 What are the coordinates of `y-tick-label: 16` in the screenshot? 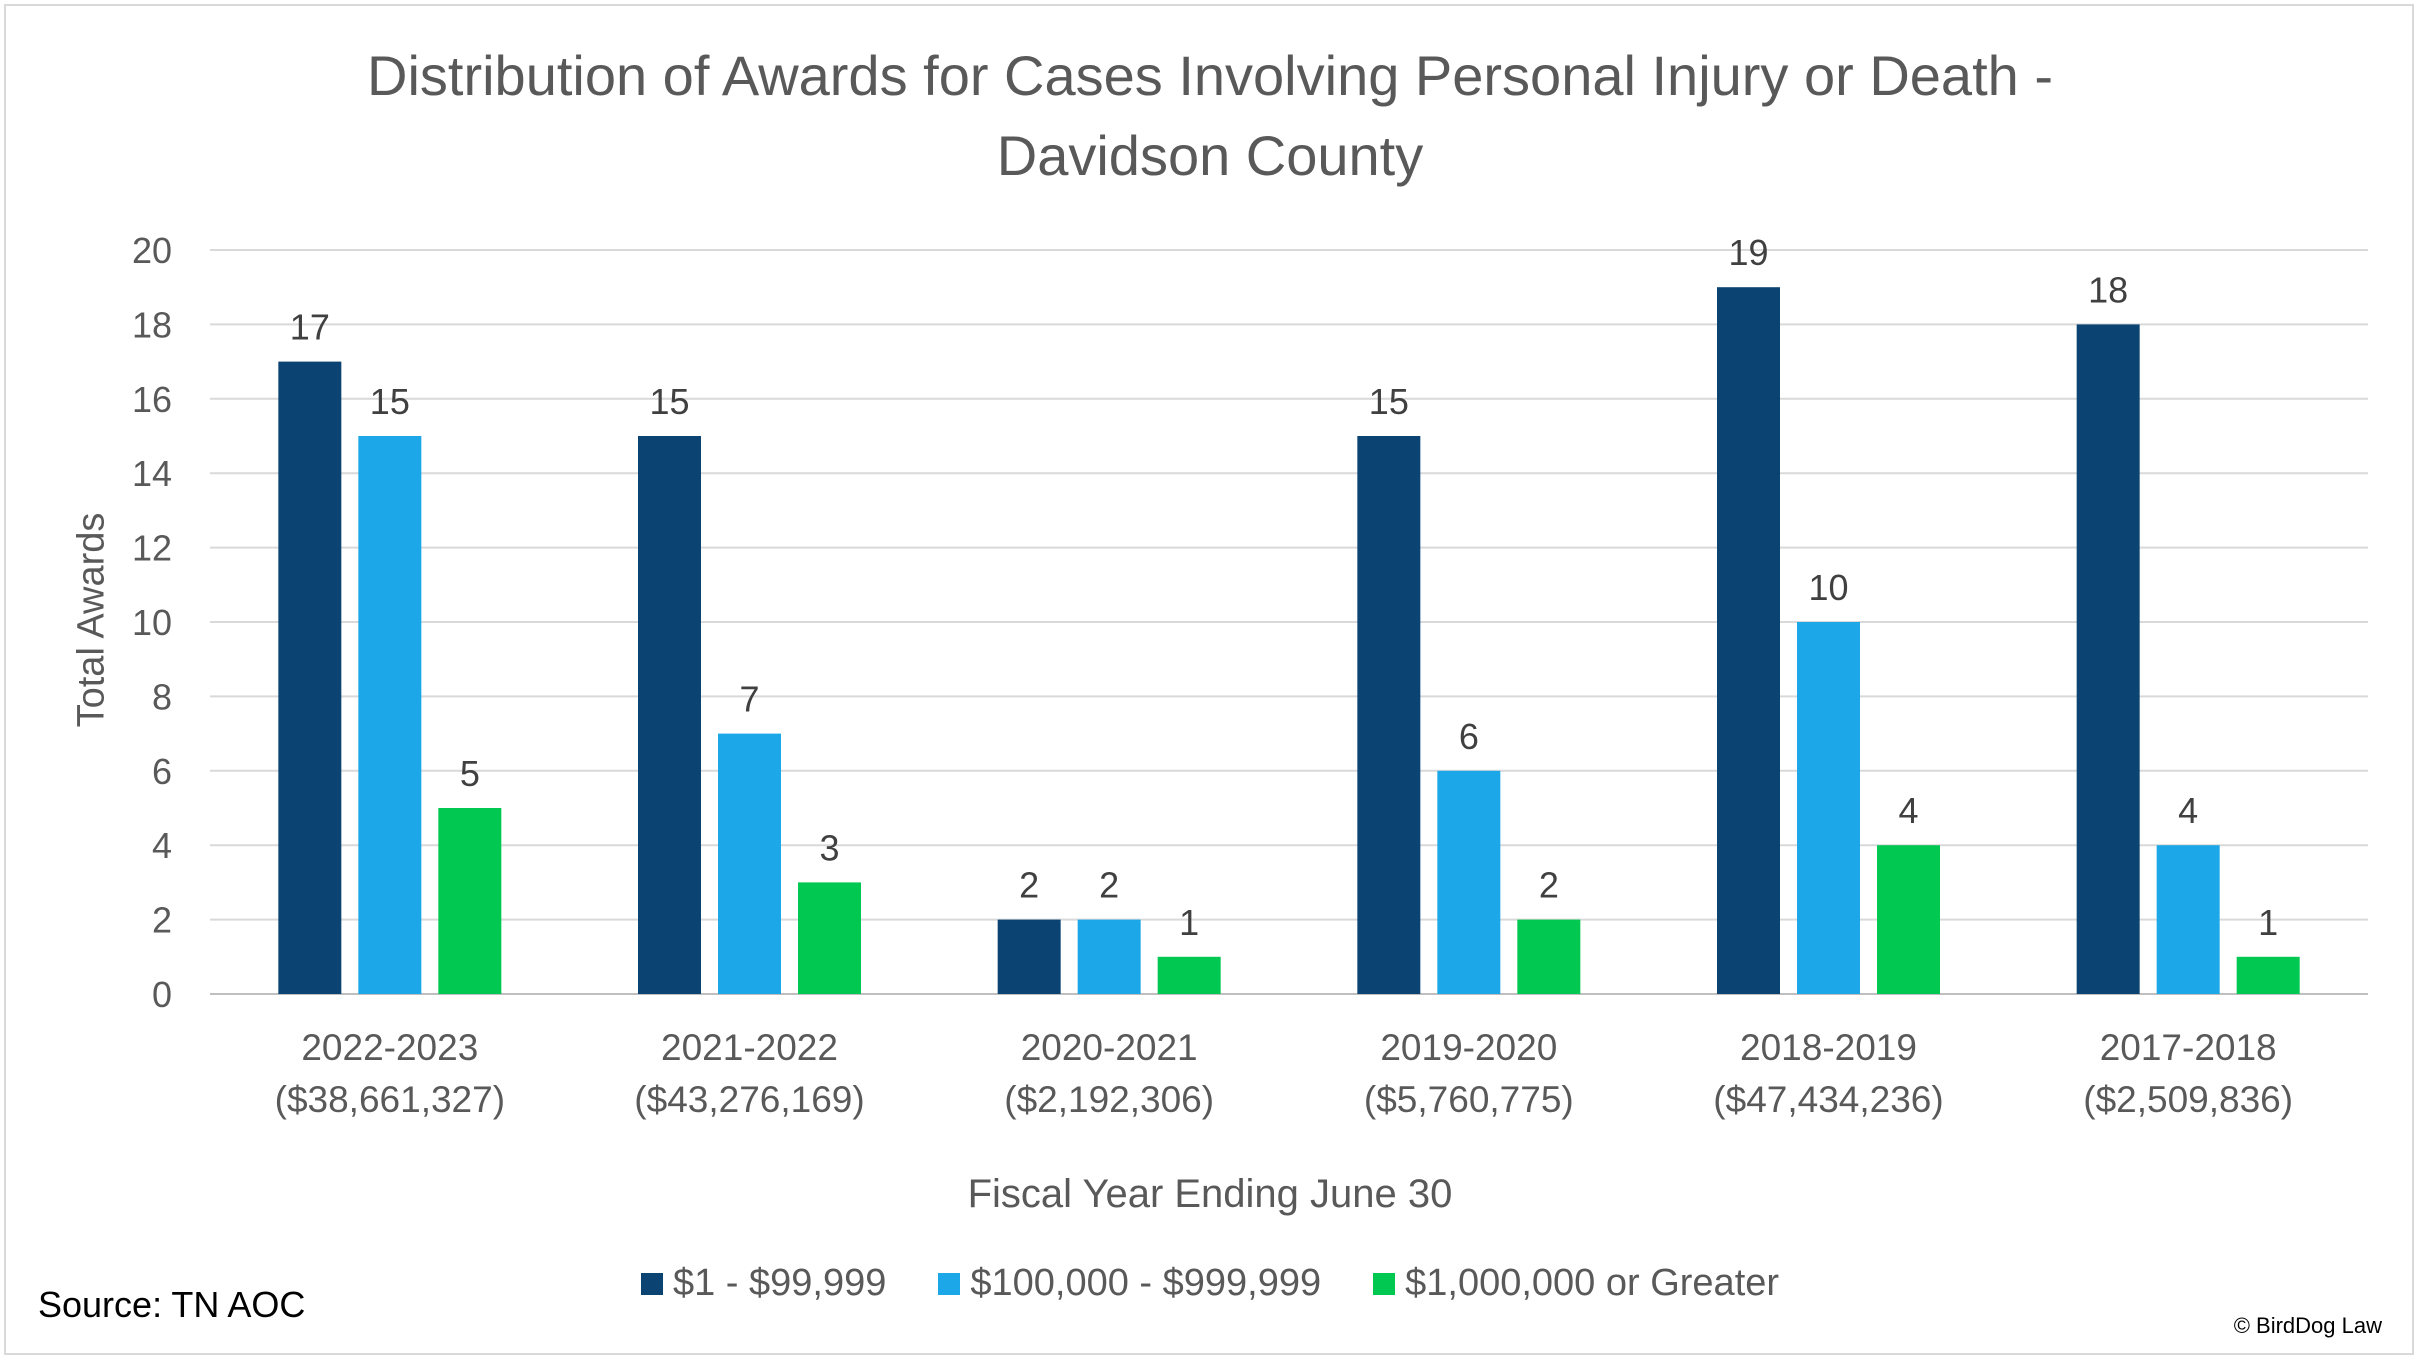 It's located at (152, 399).